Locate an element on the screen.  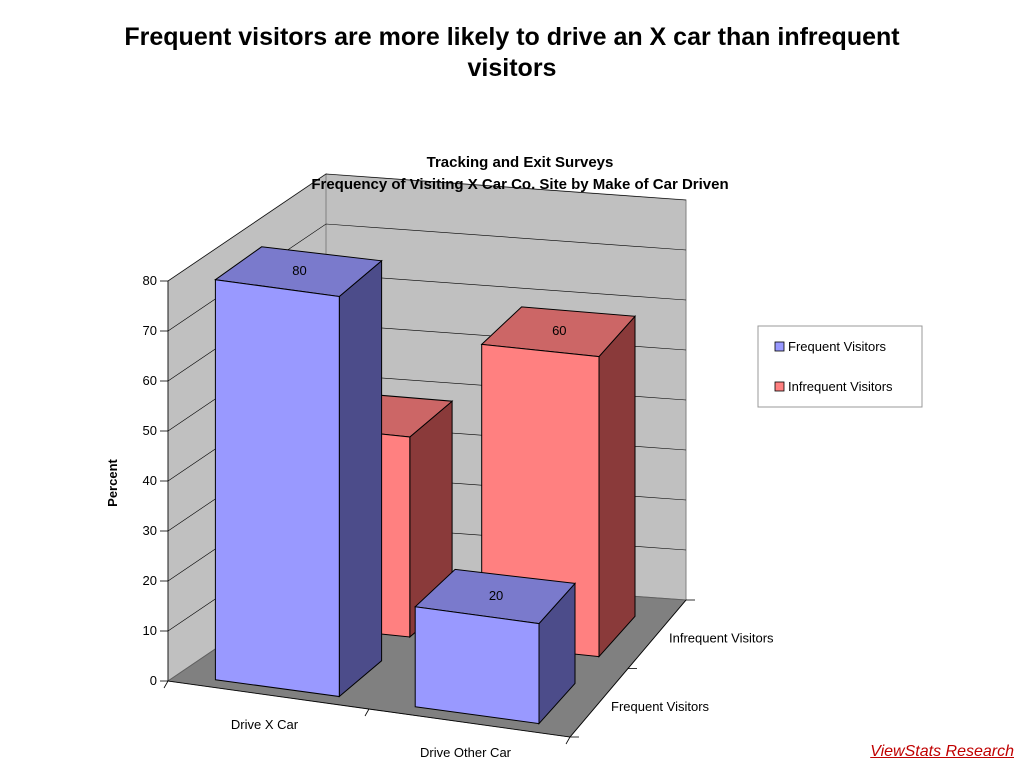
bar-side-frequent-x-car is located at coordinates (360, 478).